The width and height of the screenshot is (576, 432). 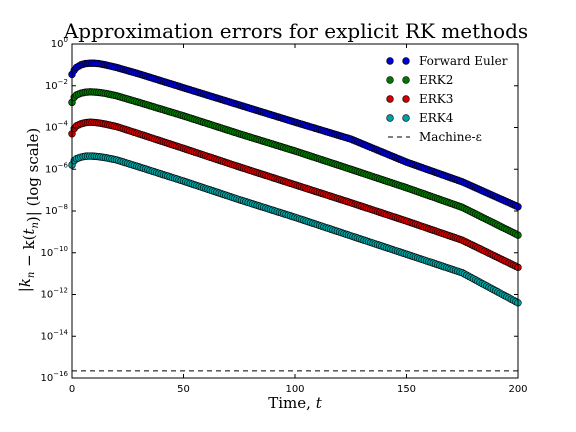 I want to click on y-tick-label: 10⁻¹⁰, so click(x=54, y=252).